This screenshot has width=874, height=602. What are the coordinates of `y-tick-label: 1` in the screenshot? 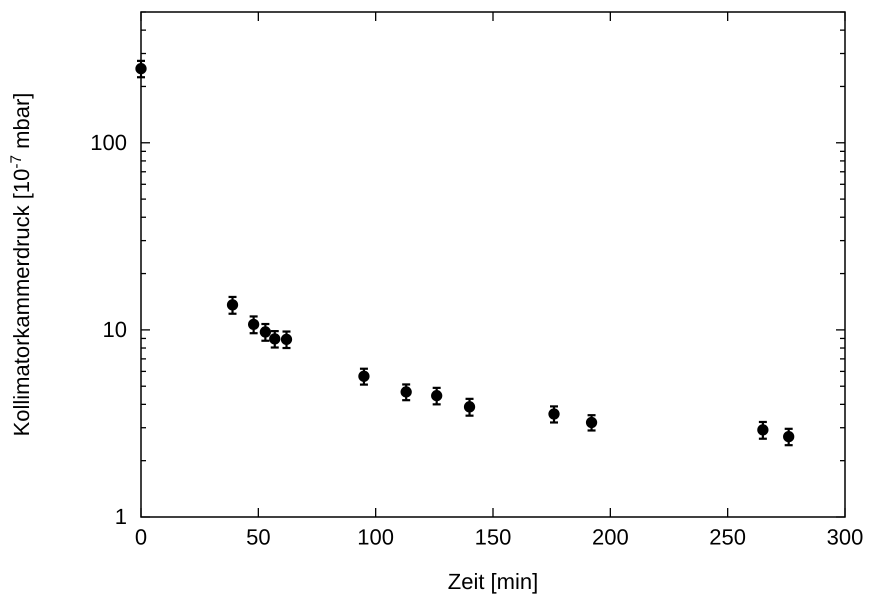 It's located at (120, 517).